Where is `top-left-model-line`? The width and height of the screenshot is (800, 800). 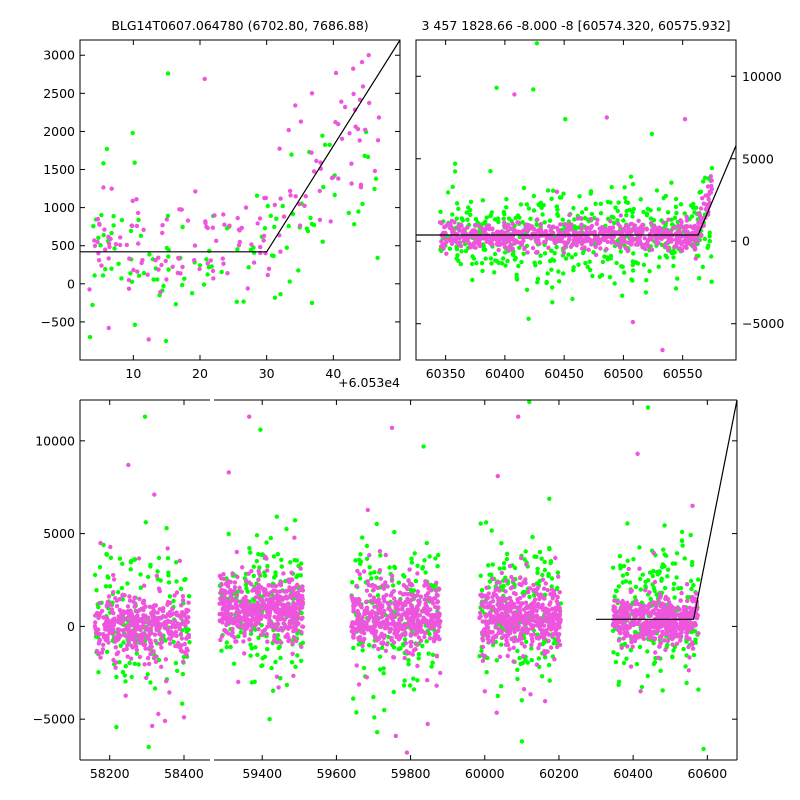 top-left-model-line is located at coordinates (240, 146).